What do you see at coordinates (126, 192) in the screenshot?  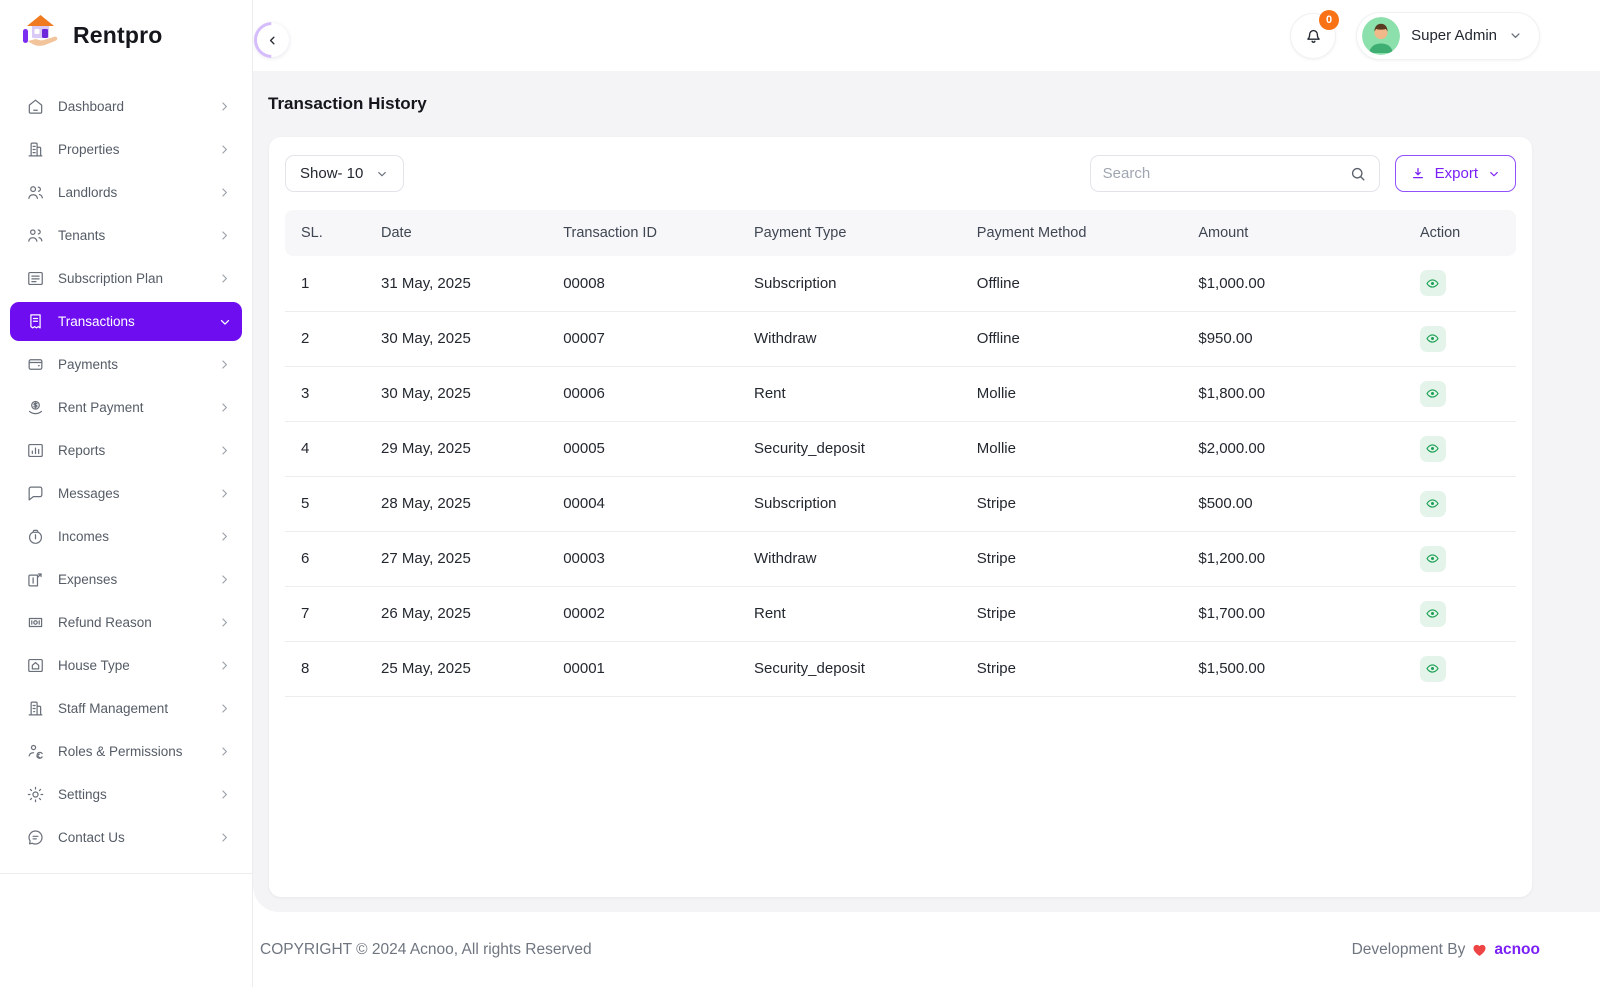 I see `sidebar-item-landlords: Landlords` at bounding box center [126, 192].